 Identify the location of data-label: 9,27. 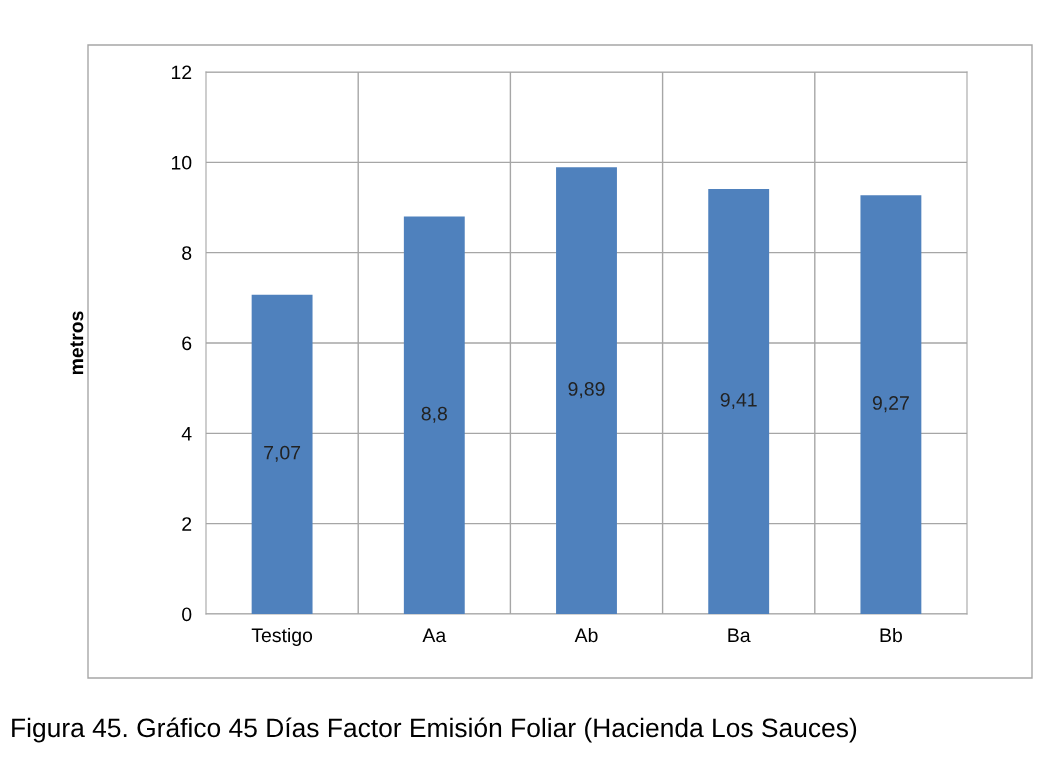
(890, 404).